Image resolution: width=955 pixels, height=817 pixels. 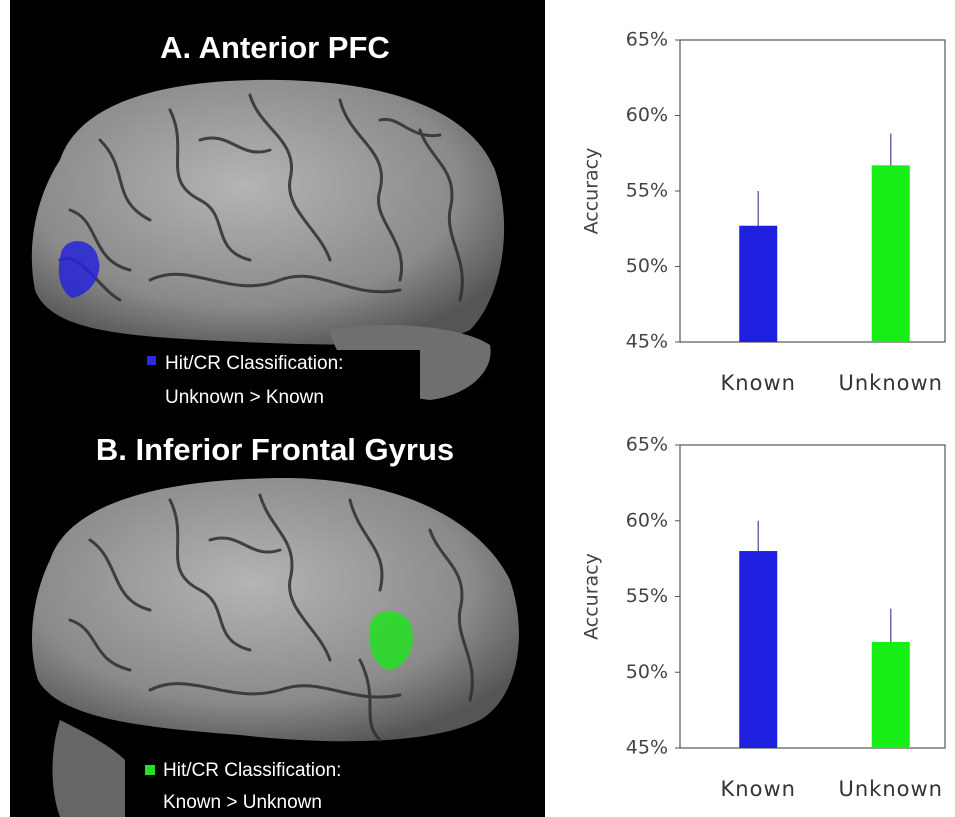 I want to click on legend-label: Unknown > Known, so click(x=244, y=397).